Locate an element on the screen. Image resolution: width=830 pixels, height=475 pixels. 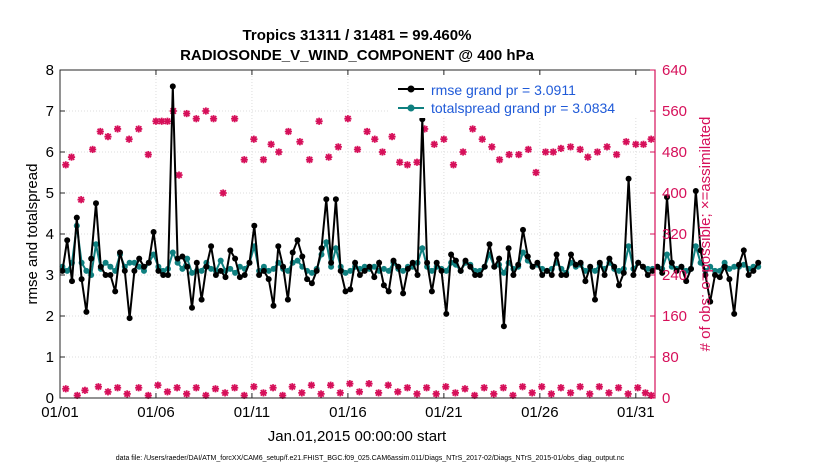
x-tick-label: 01/16 is located at coordinates (348, 412).